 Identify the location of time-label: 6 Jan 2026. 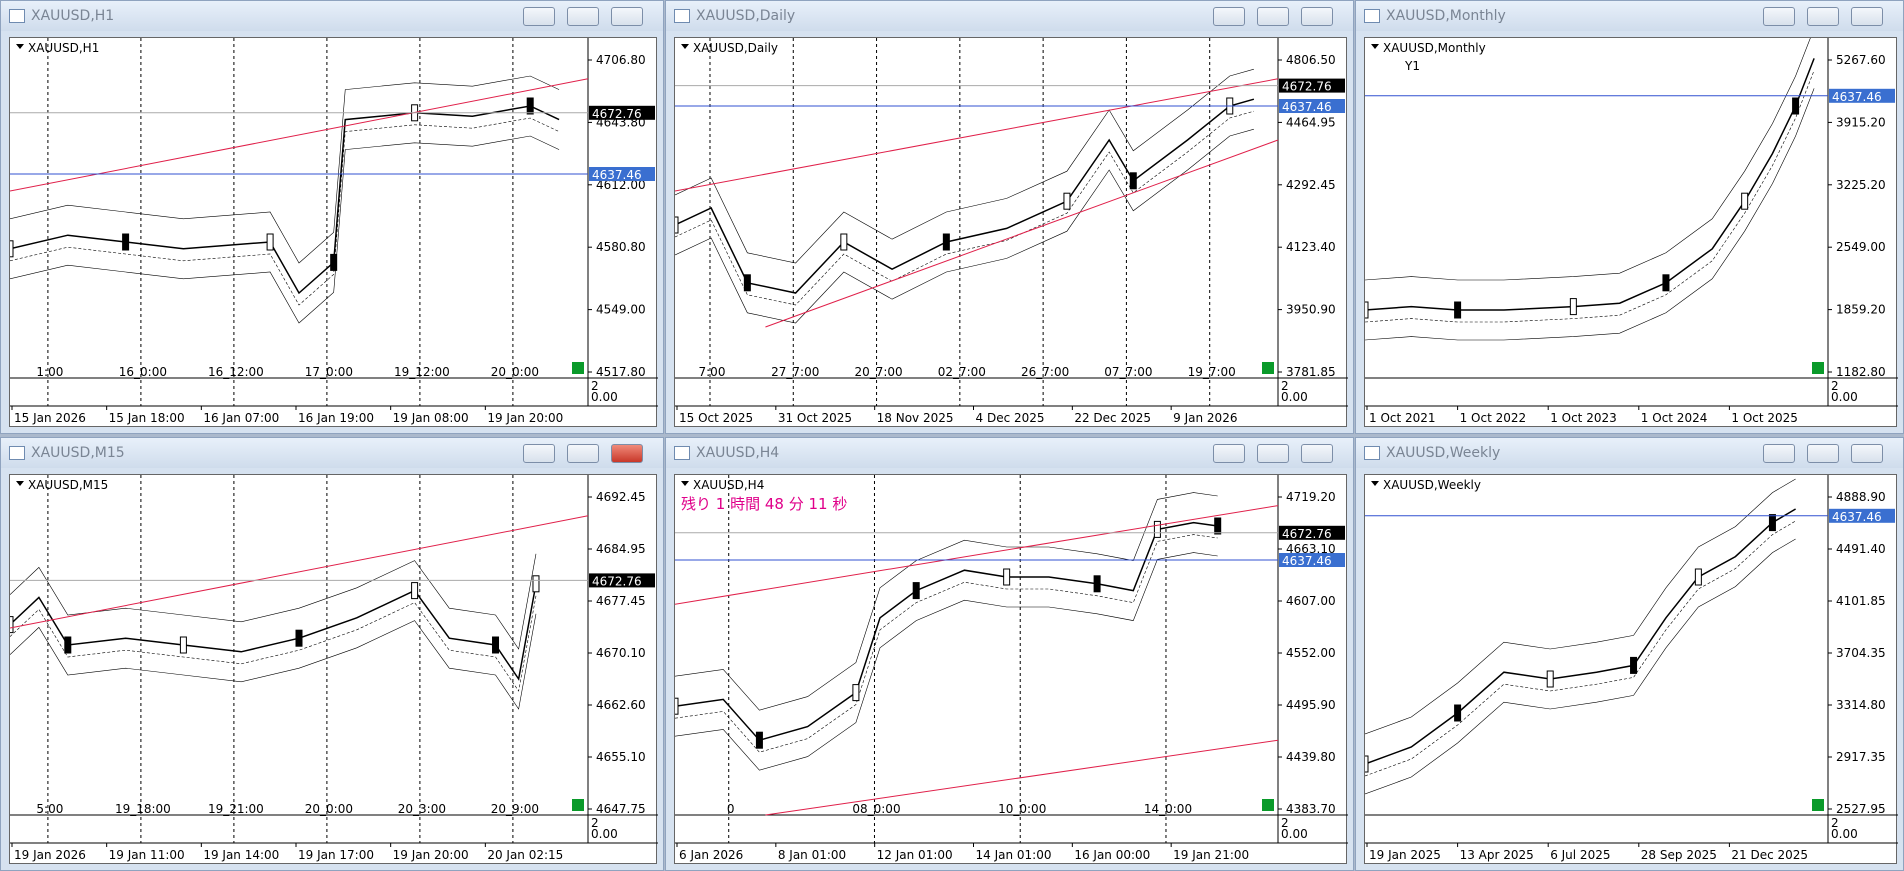
(711, 855).